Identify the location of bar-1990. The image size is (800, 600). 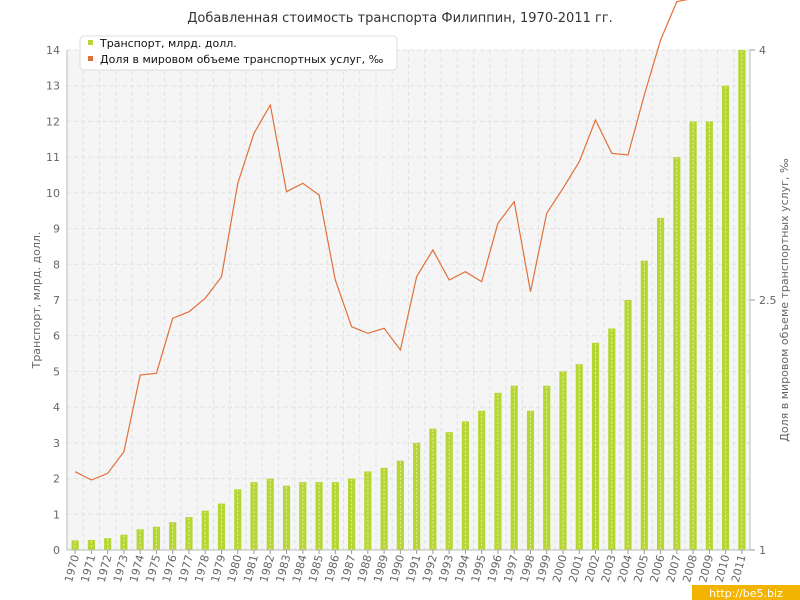
(400, 505).